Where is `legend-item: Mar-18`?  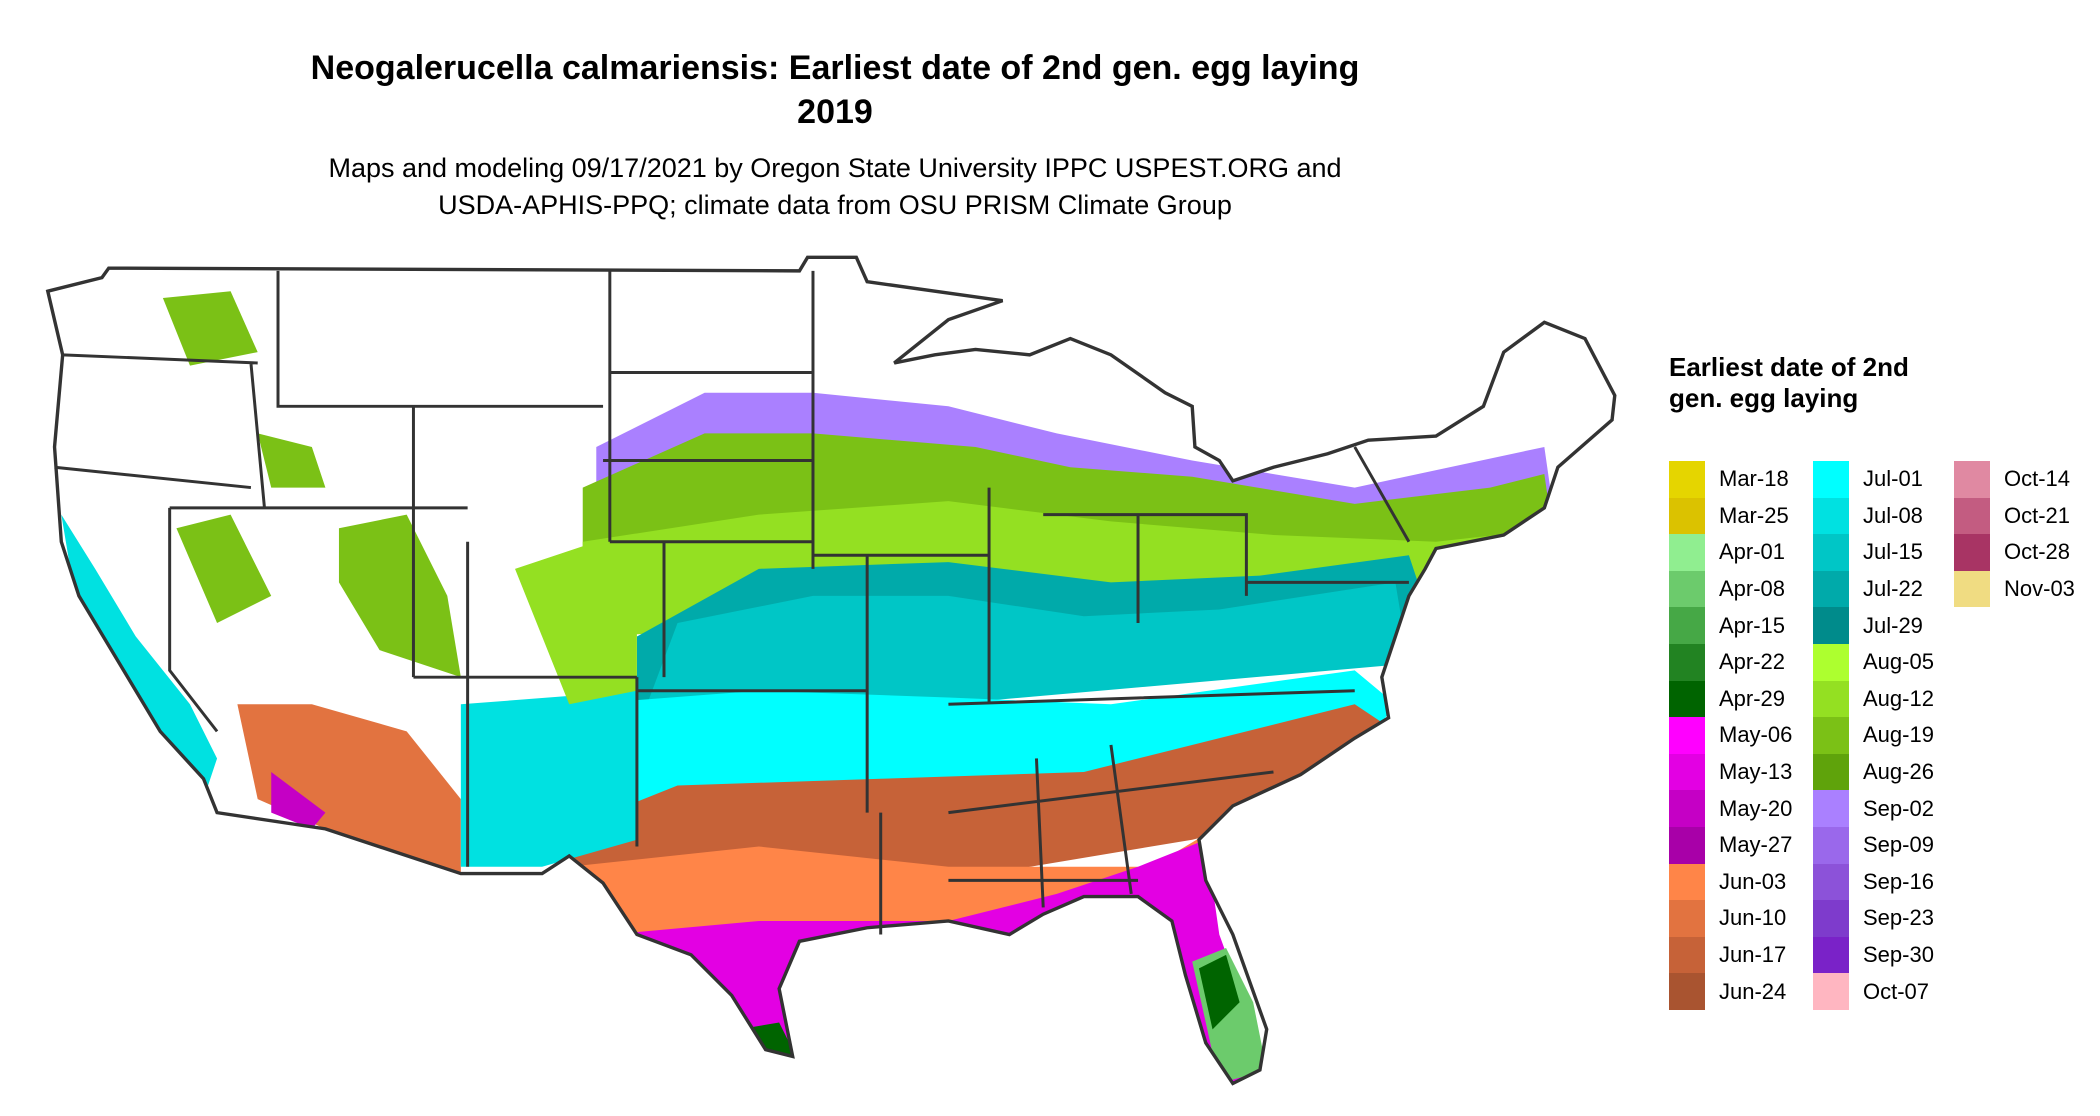
legend-item: Mar-18 is located at coordinates (1730, 479).